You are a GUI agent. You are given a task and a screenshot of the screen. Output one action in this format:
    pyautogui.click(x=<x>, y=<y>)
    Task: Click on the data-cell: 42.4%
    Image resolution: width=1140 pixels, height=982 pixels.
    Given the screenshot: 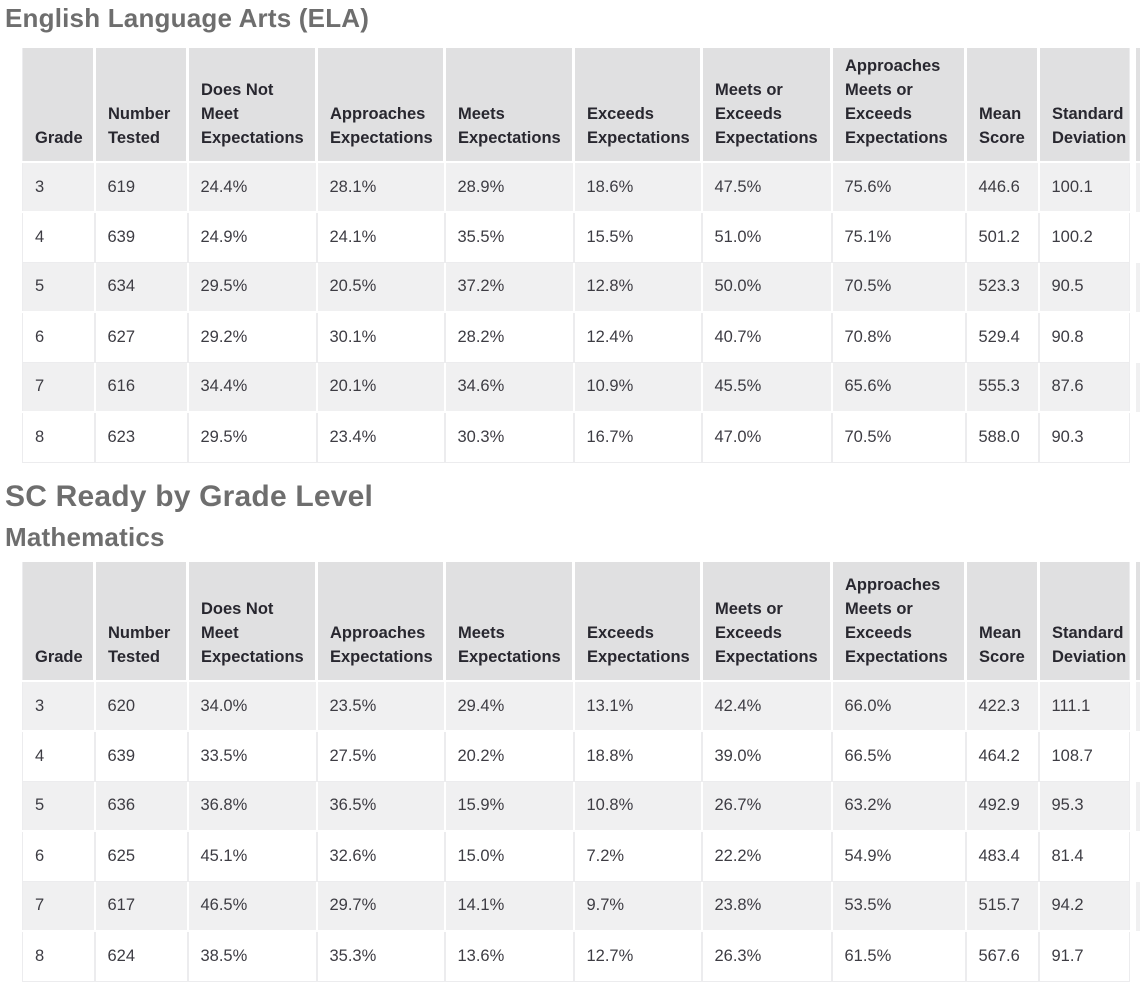 What is the action you would take?
    pyautogui.click(x=767, y=706)
    